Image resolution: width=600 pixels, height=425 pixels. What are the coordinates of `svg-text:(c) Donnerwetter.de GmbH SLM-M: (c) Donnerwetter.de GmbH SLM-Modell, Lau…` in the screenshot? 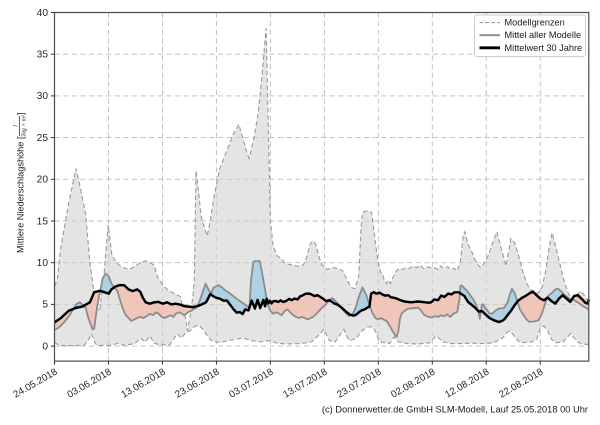 It's located at (455, 410).